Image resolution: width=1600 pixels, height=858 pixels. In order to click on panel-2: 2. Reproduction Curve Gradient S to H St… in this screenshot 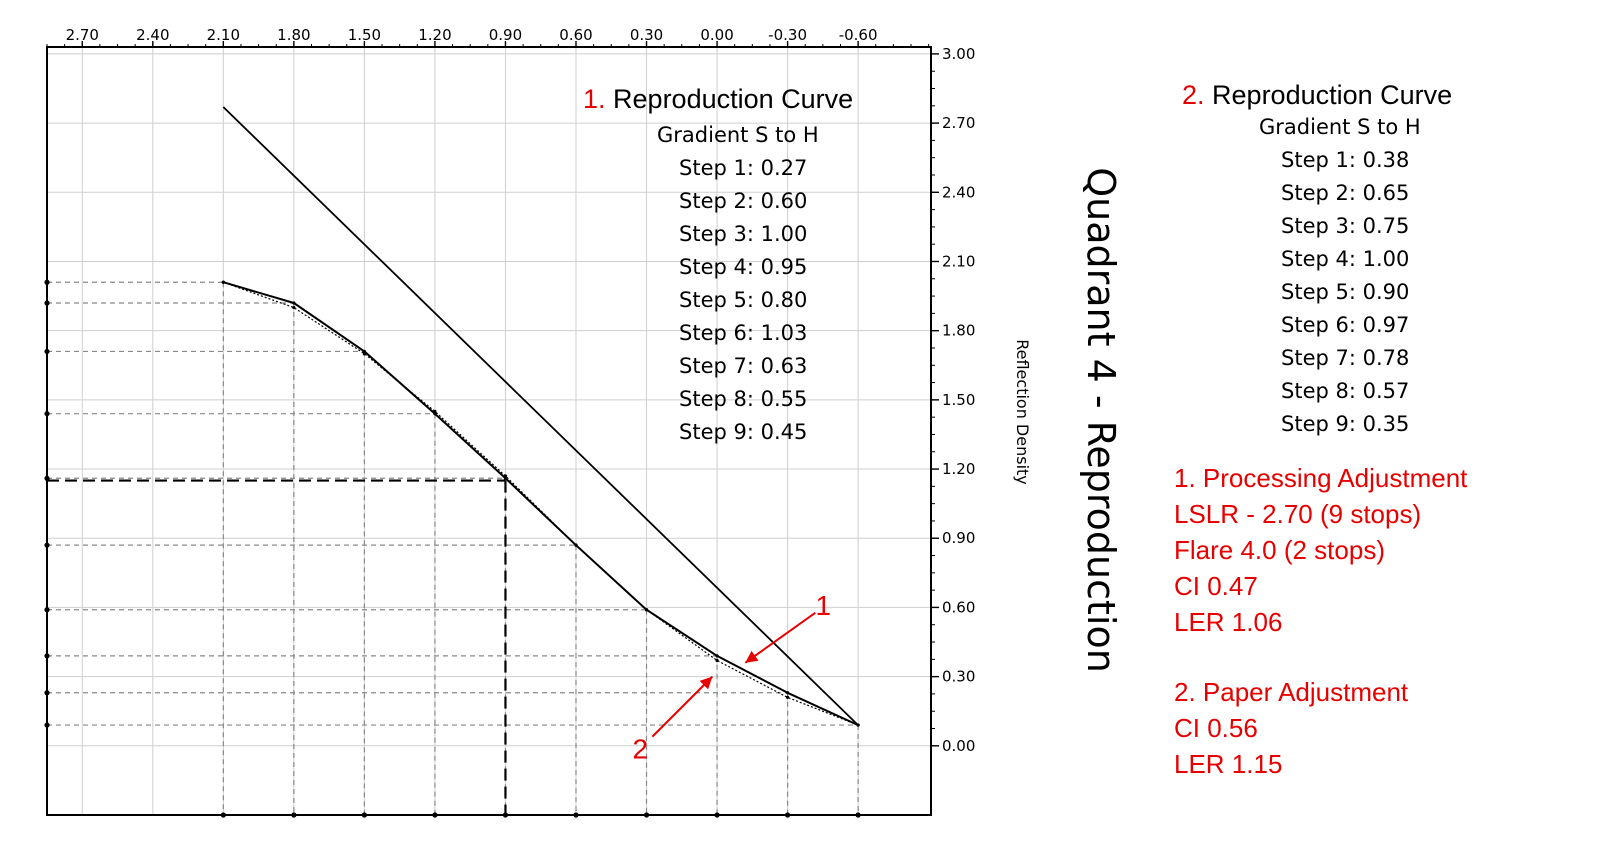, I will do `click(1317, 260)`.